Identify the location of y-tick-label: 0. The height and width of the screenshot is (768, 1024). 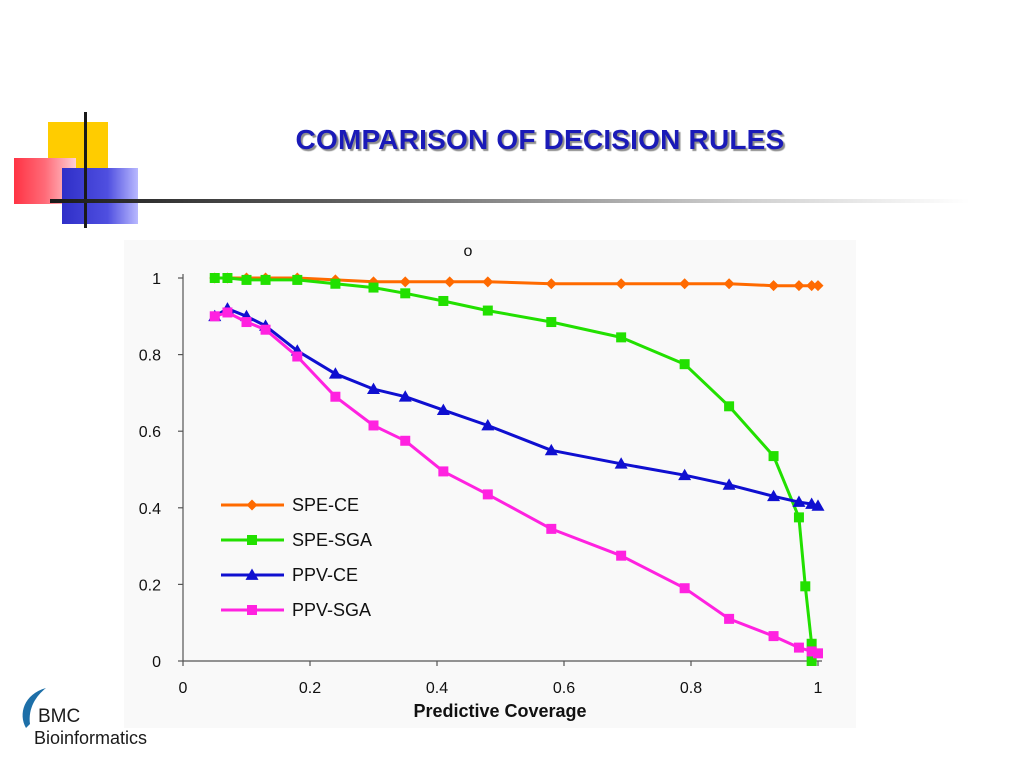
(156, 662).